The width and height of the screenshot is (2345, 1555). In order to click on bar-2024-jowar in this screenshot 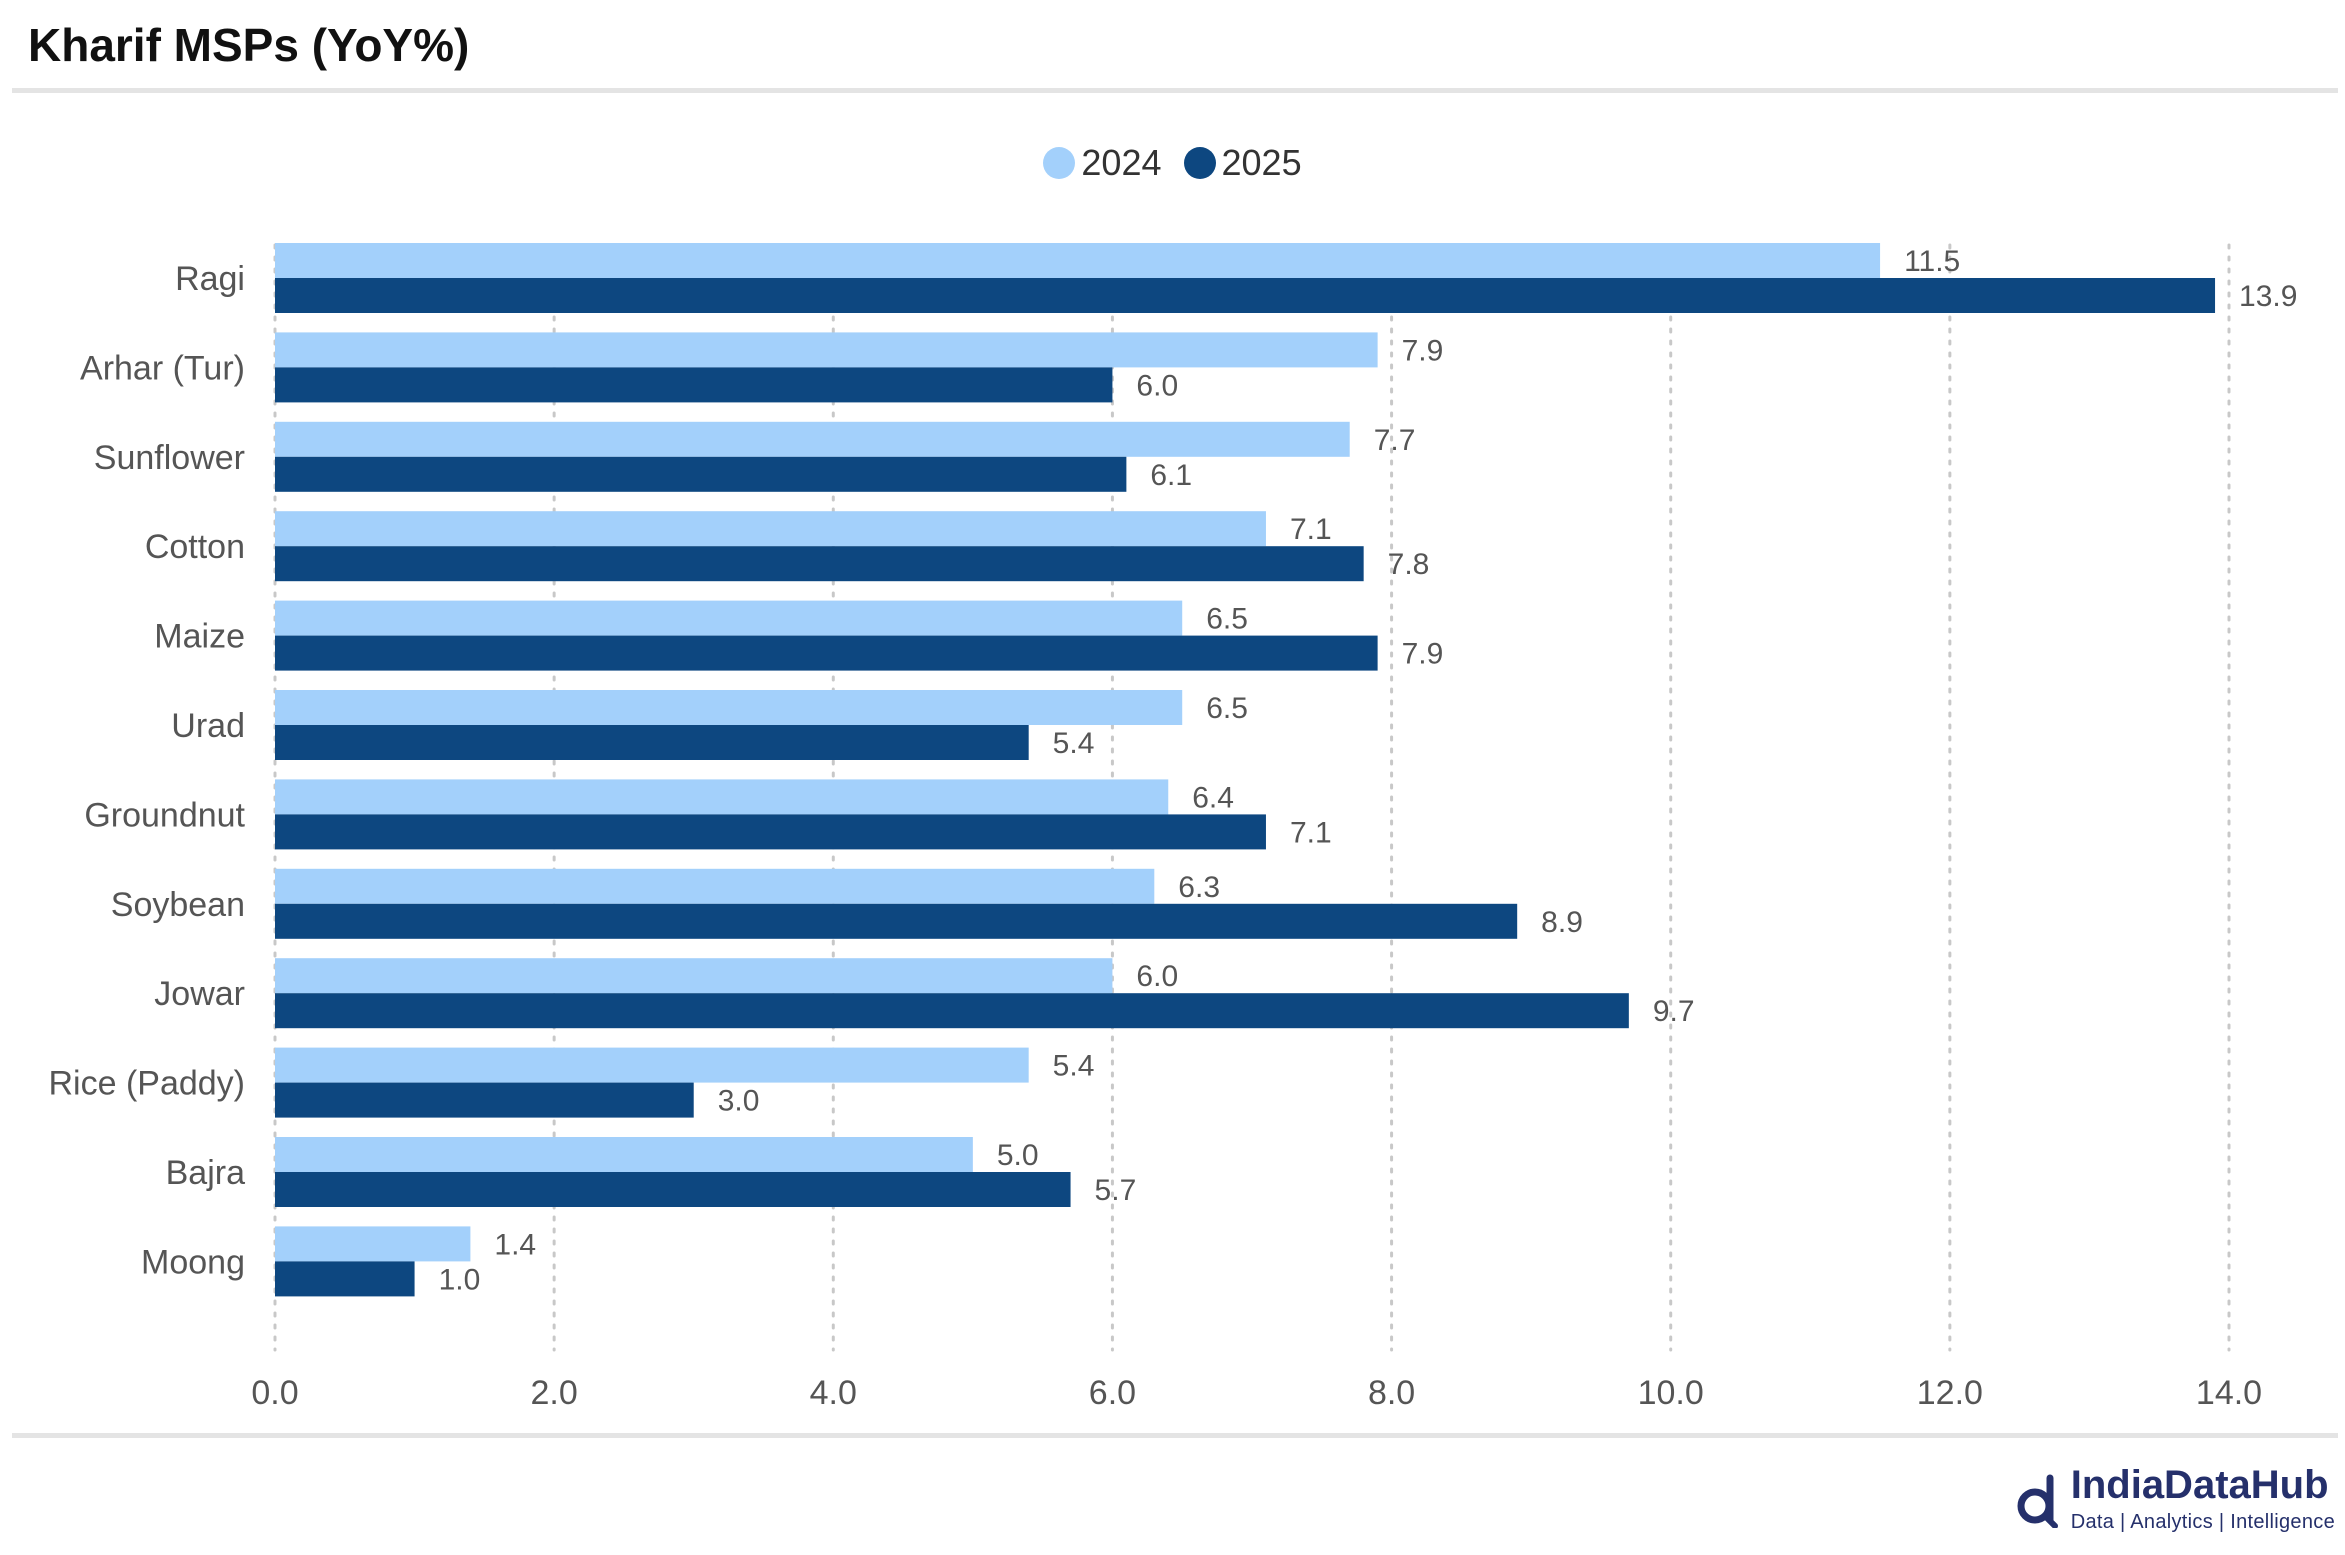, I will do `click(694, 976)`.